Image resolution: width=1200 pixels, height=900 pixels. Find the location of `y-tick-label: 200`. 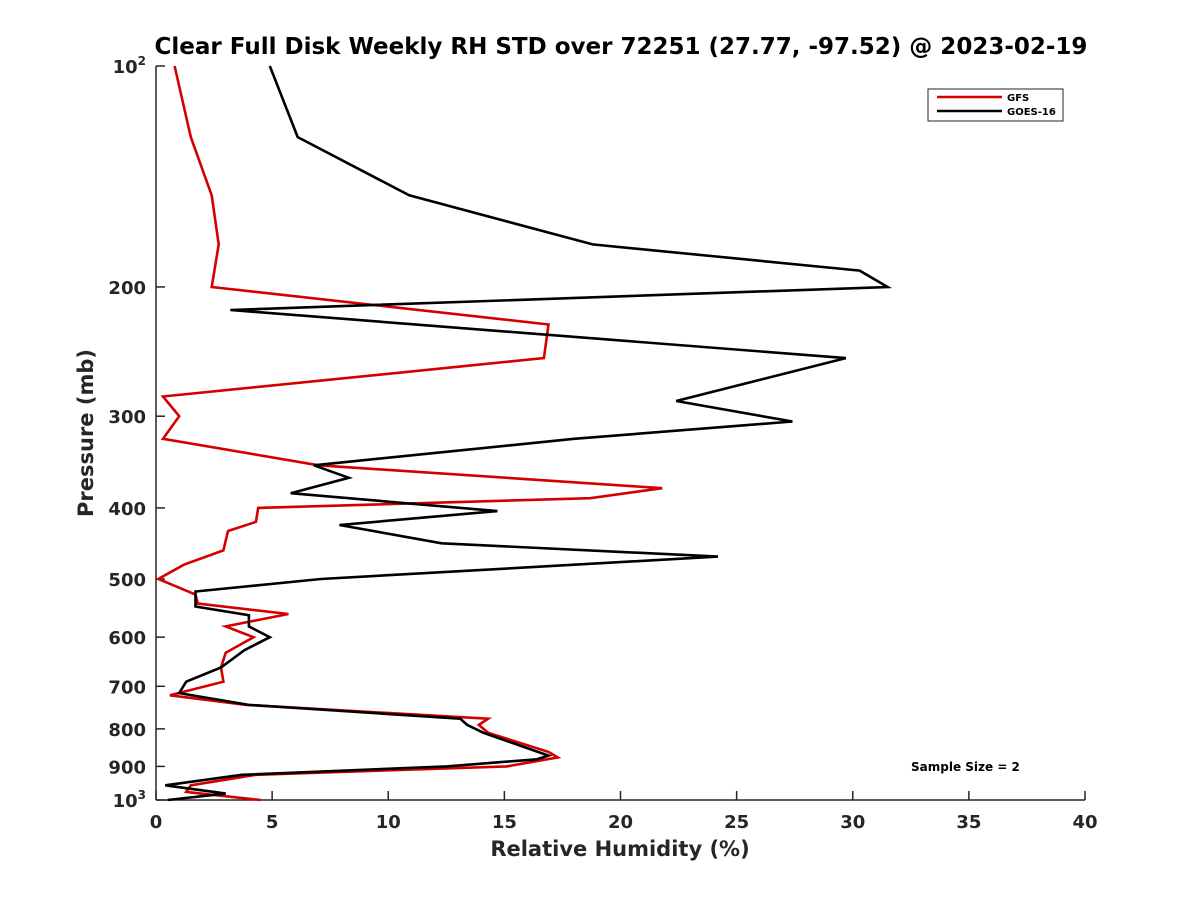

y-tick-label: 200 is located at coordinates (127, 288).